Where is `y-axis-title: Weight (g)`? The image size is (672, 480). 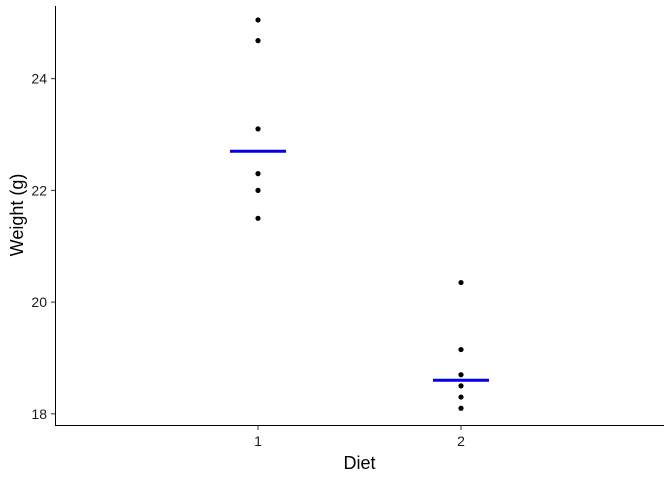
y-axis-title: Weight (g) is located at coordinates (17, 215).